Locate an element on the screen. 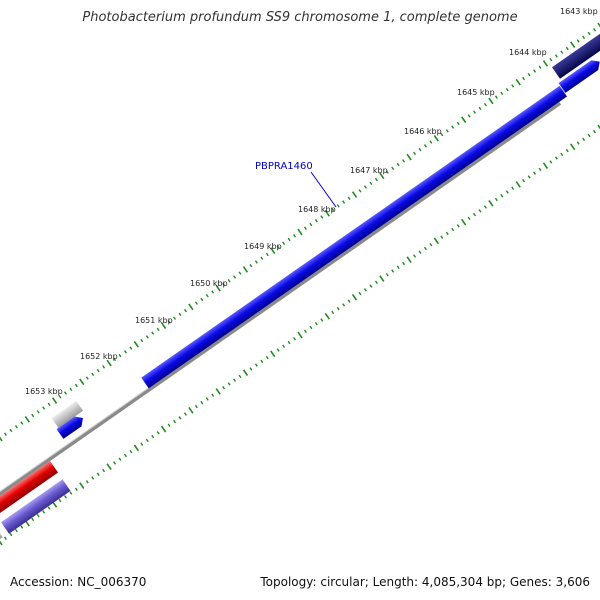 The image size is (600, 600). accession-text: Accession: NC_006370 is located at coordinates (78, 582).